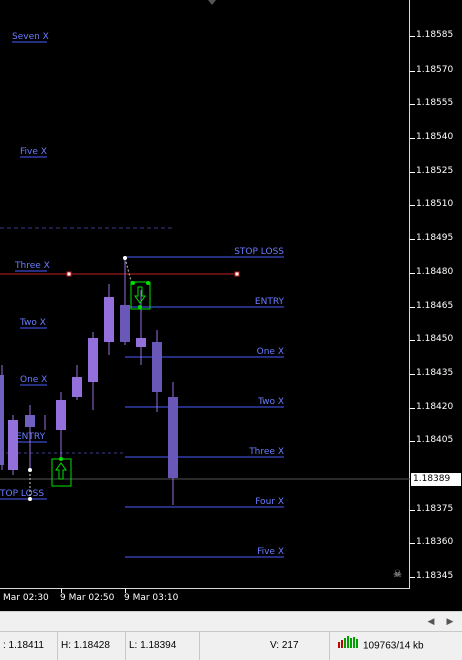 The width and height of the screenshot is (462, 660). I want to click on candlesticks, so click(89, 381).